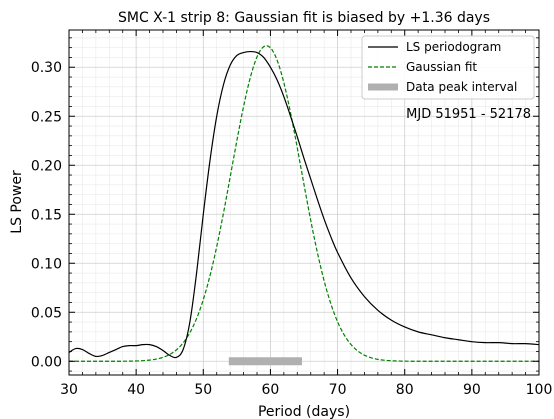 This screenshot has height=419, width=554. I want to click on x-tick-label: 50, so click(203, 390).